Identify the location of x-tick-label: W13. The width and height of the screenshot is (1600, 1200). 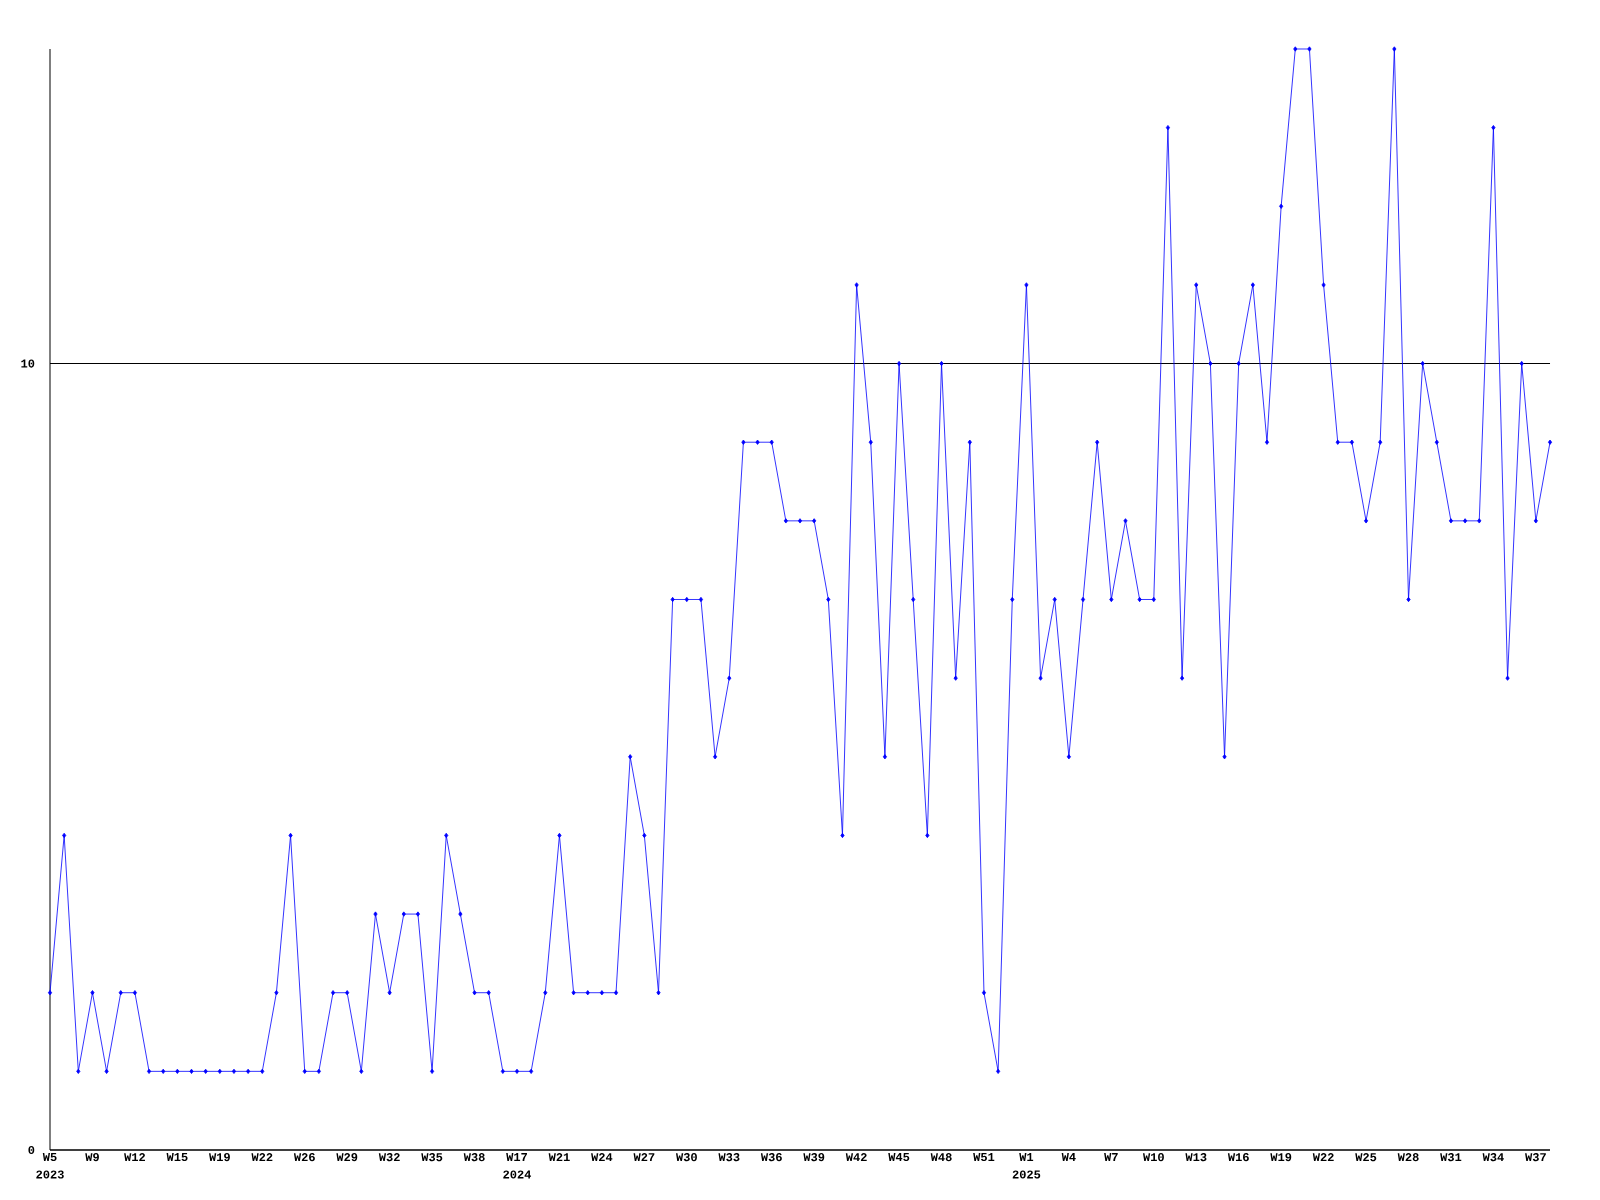
(1196, 1157).